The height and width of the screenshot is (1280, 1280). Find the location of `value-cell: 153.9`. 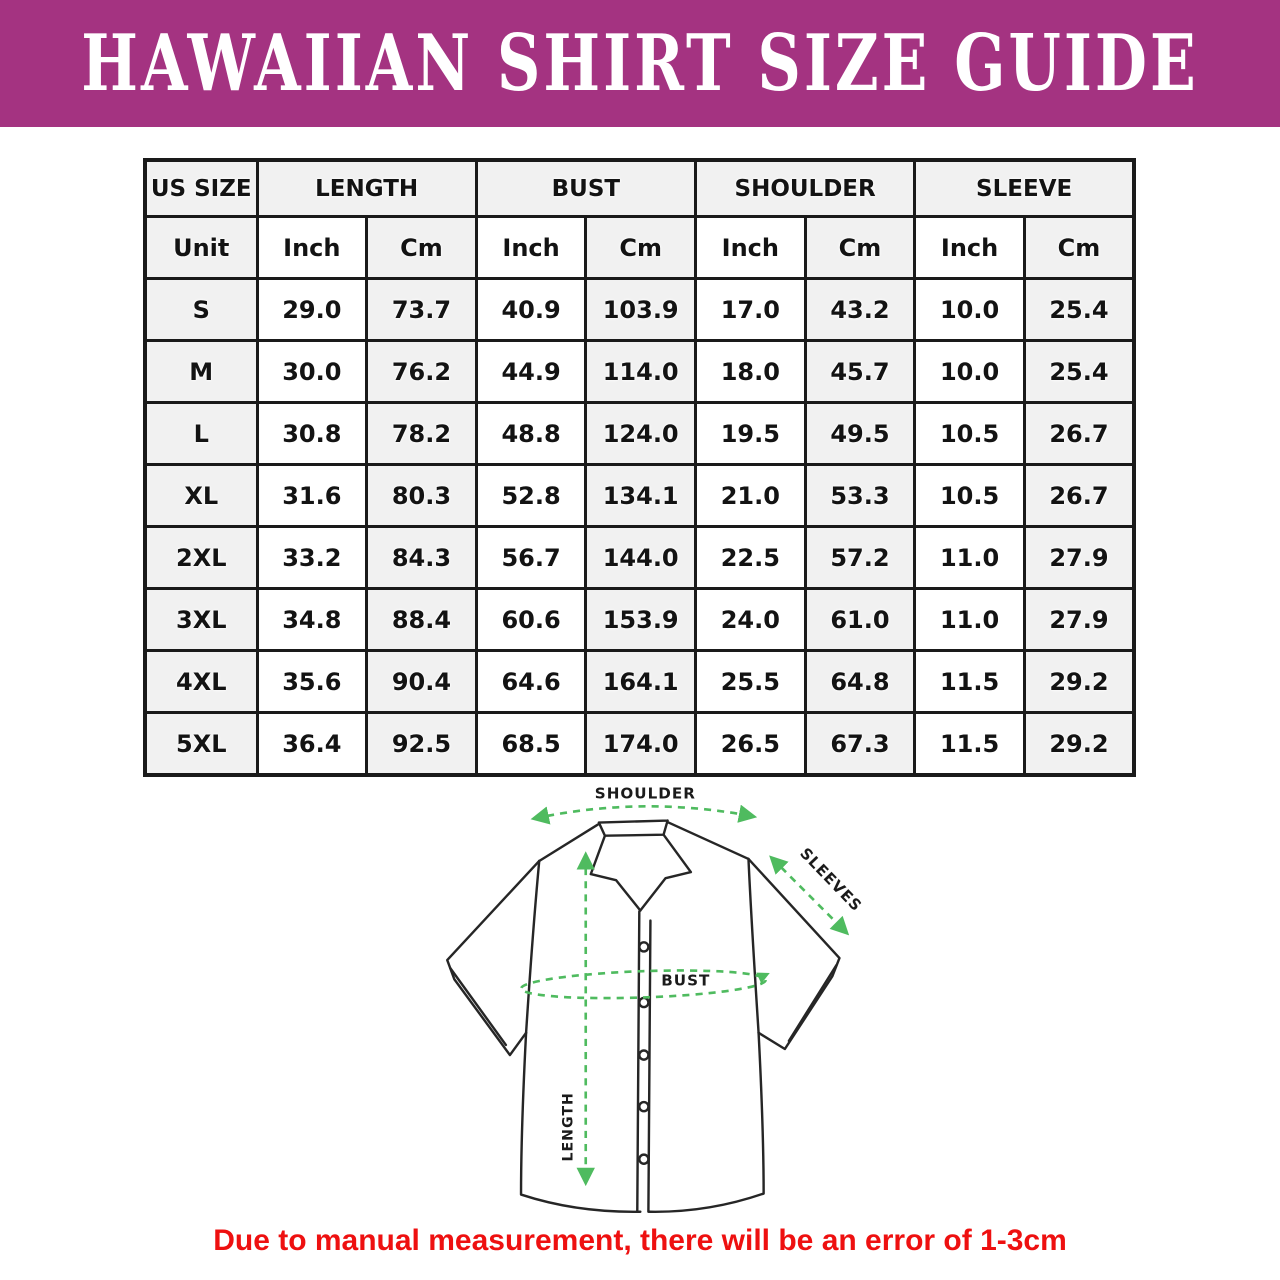

value-cell: 153.9 is located at coordinates (640, 619).